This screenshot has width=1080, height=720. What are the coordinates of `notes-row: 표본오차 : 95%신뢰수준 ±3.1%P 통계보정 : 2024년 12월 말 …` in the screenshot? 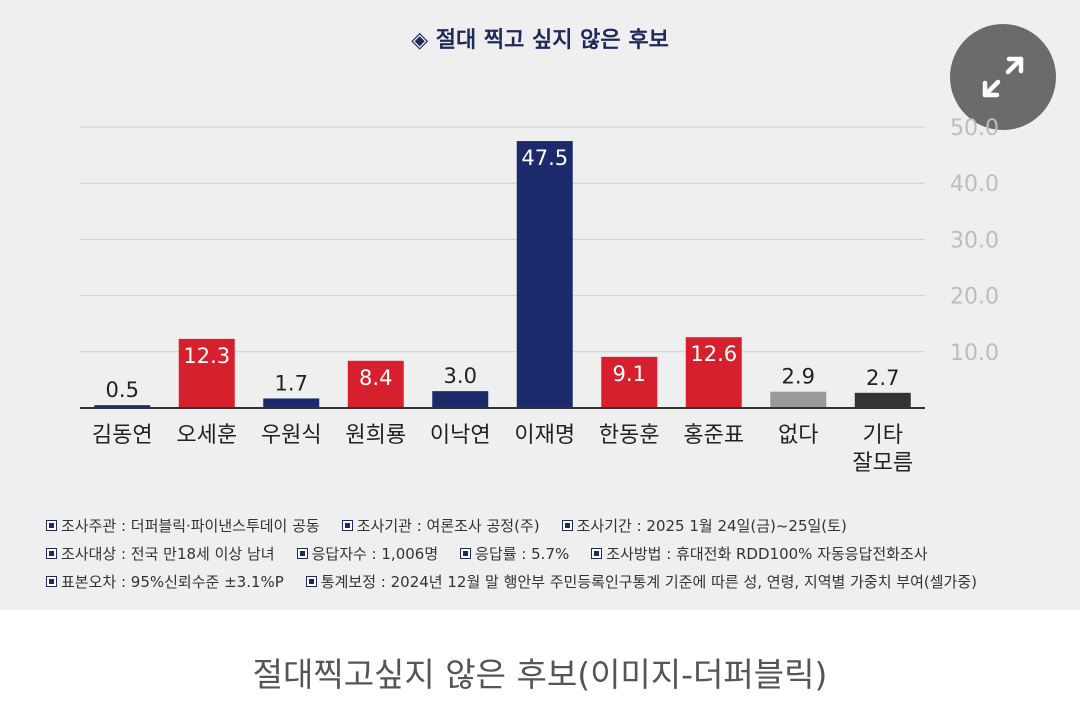 It's located at (551, 582).